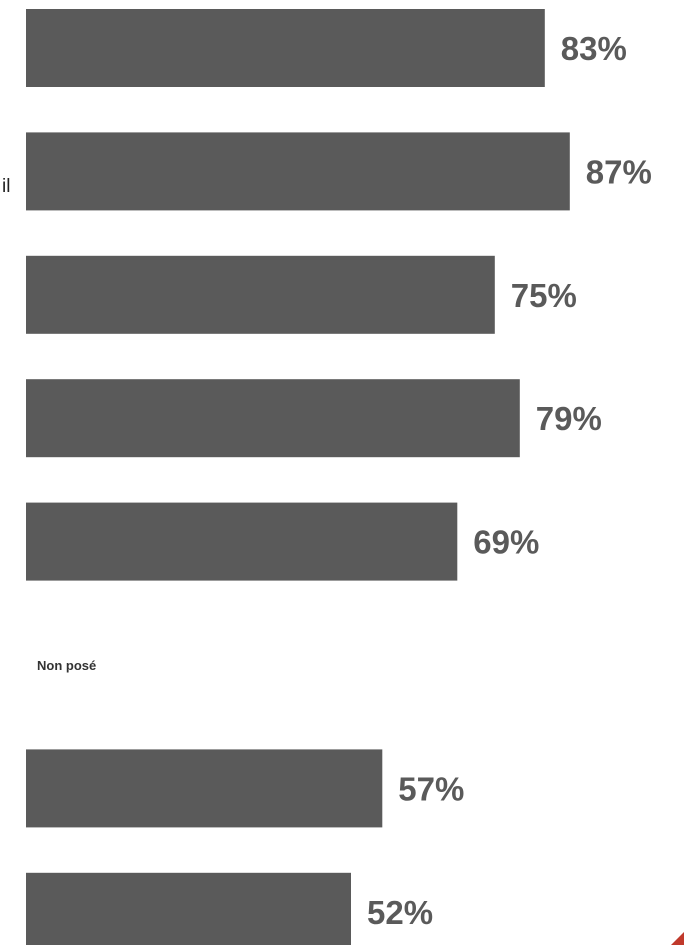 Image resolution: width=684 pixels, height=945 pixels. Describe the element at coordinates (594, 48) in the screenshot. I see `bar-value-label-1: 83%` at that location.